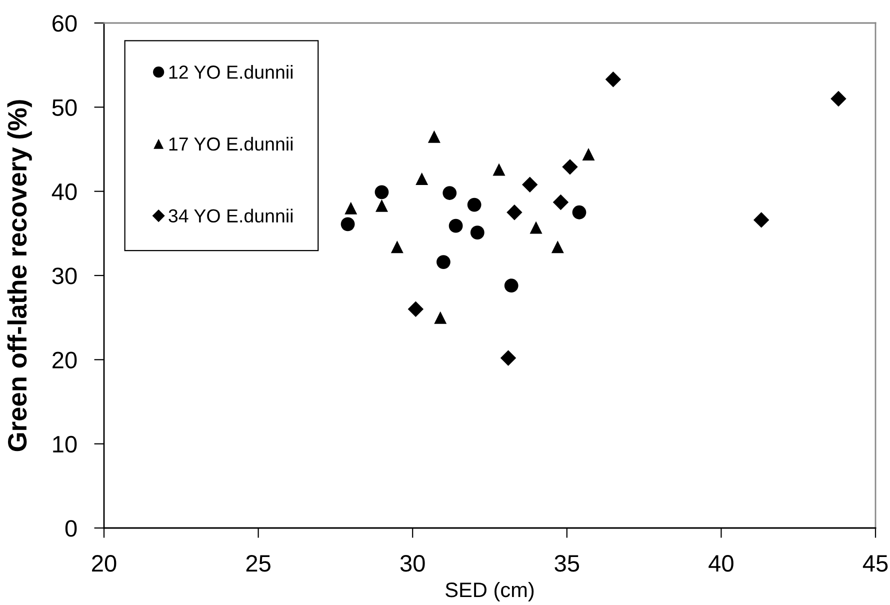 The width and height of the screenshot is (890, 605). Describe the element at coordinates (230, 215) in the screenshot. I see `legend-label: 34 YO E.dunnii` at that location.